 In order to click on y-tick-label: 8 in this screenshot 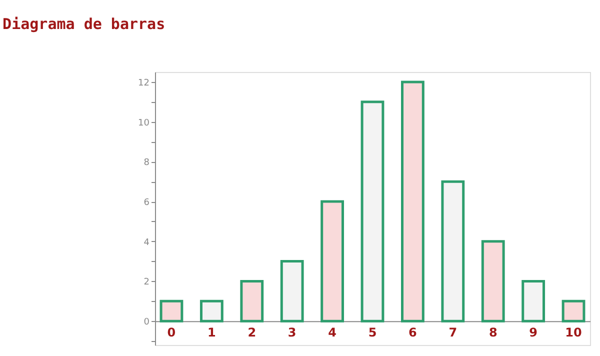, I will do `click(147, 163)`.